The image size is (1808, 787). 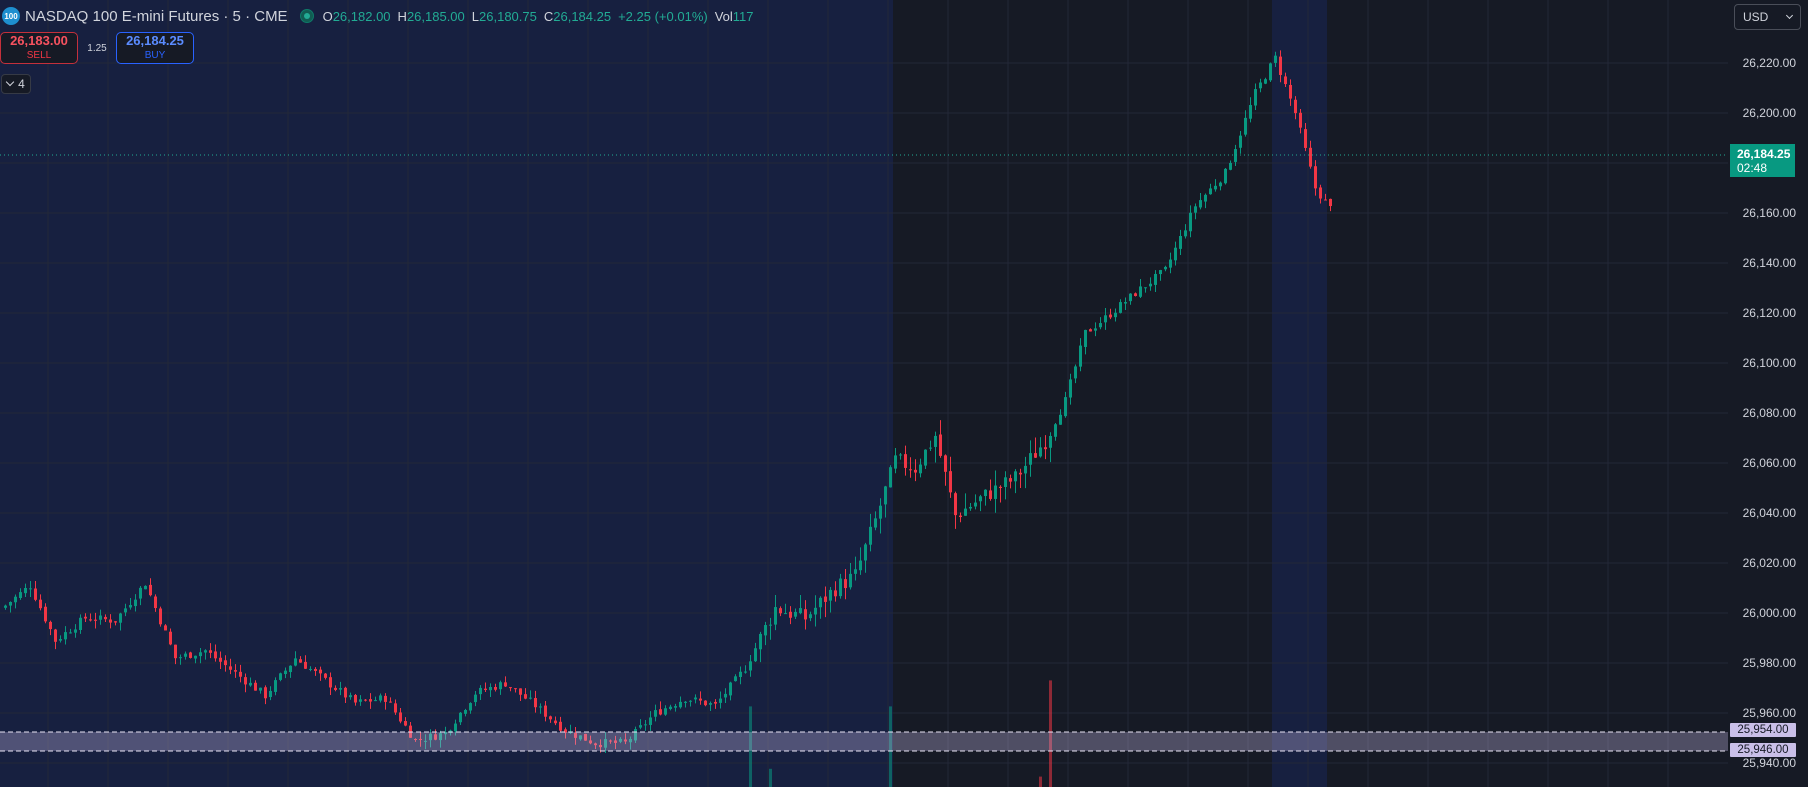 What do you see at coordinates (306, 16) in the screenshot?
I see `market-status-icon` at bounding box center [306, 16].